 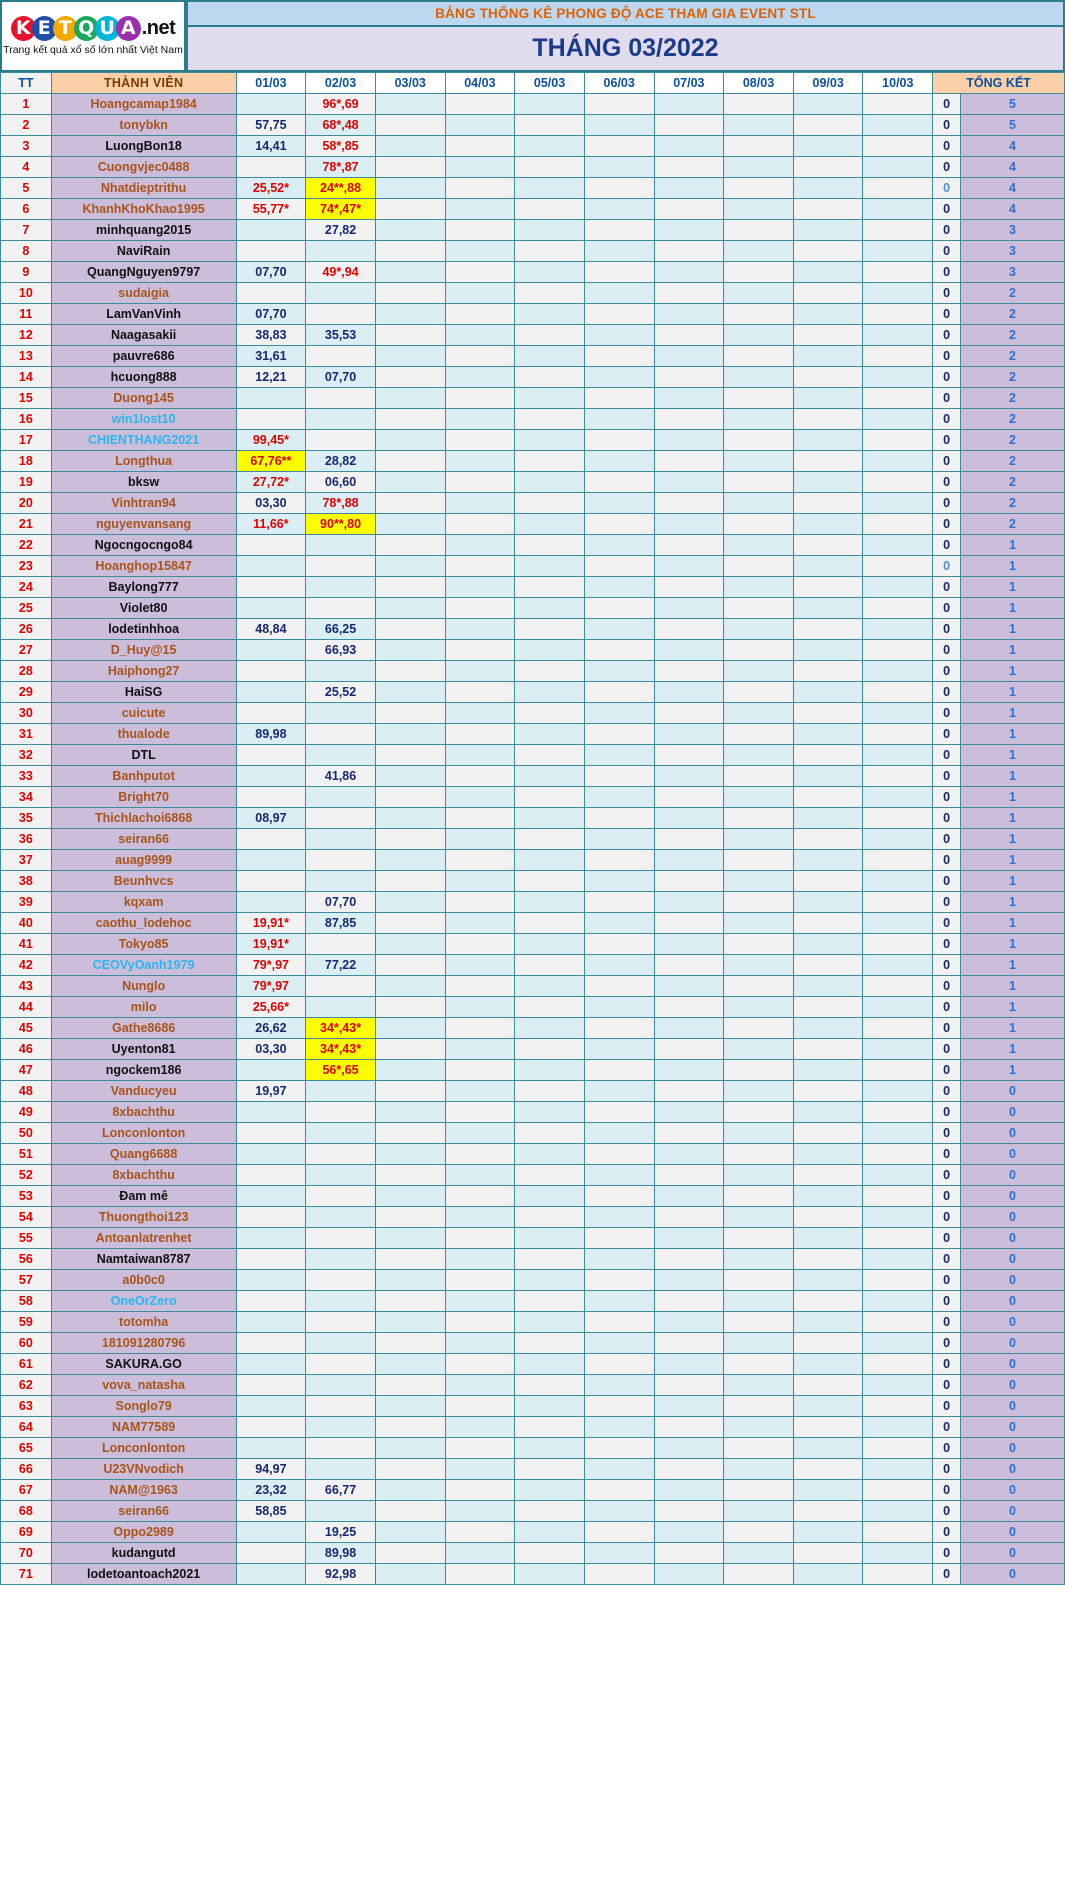 I want to click on day-cell-2: 28,82, so click(x=340, y=461).